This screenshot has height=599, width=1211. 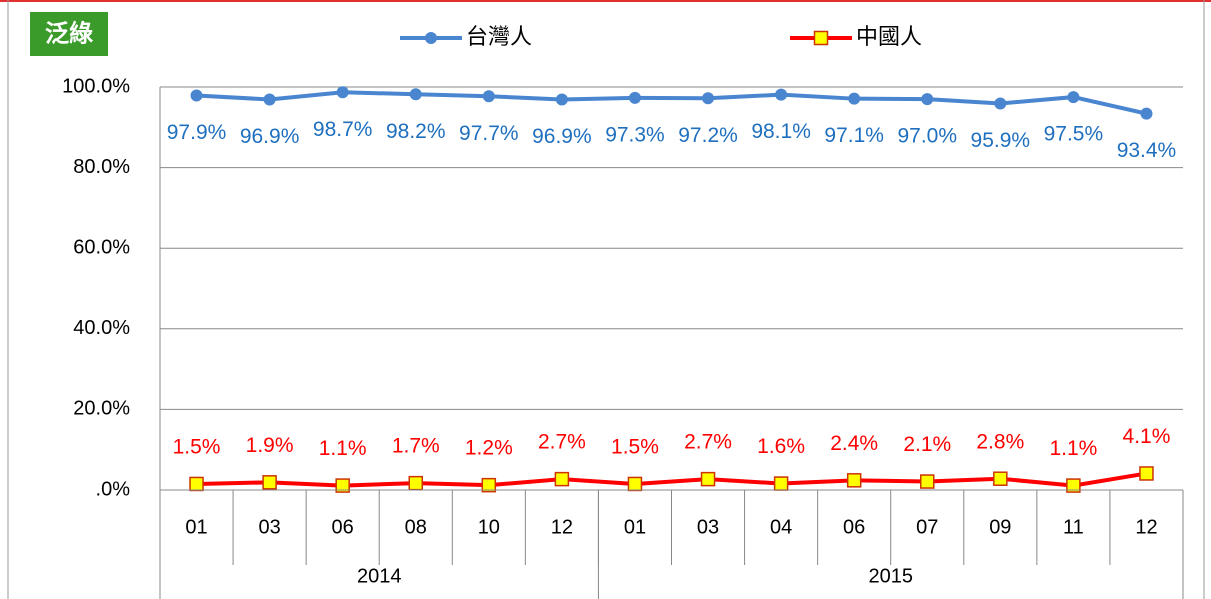 I want to click on x-tick-label: 11, so click(x=1073, y=527).